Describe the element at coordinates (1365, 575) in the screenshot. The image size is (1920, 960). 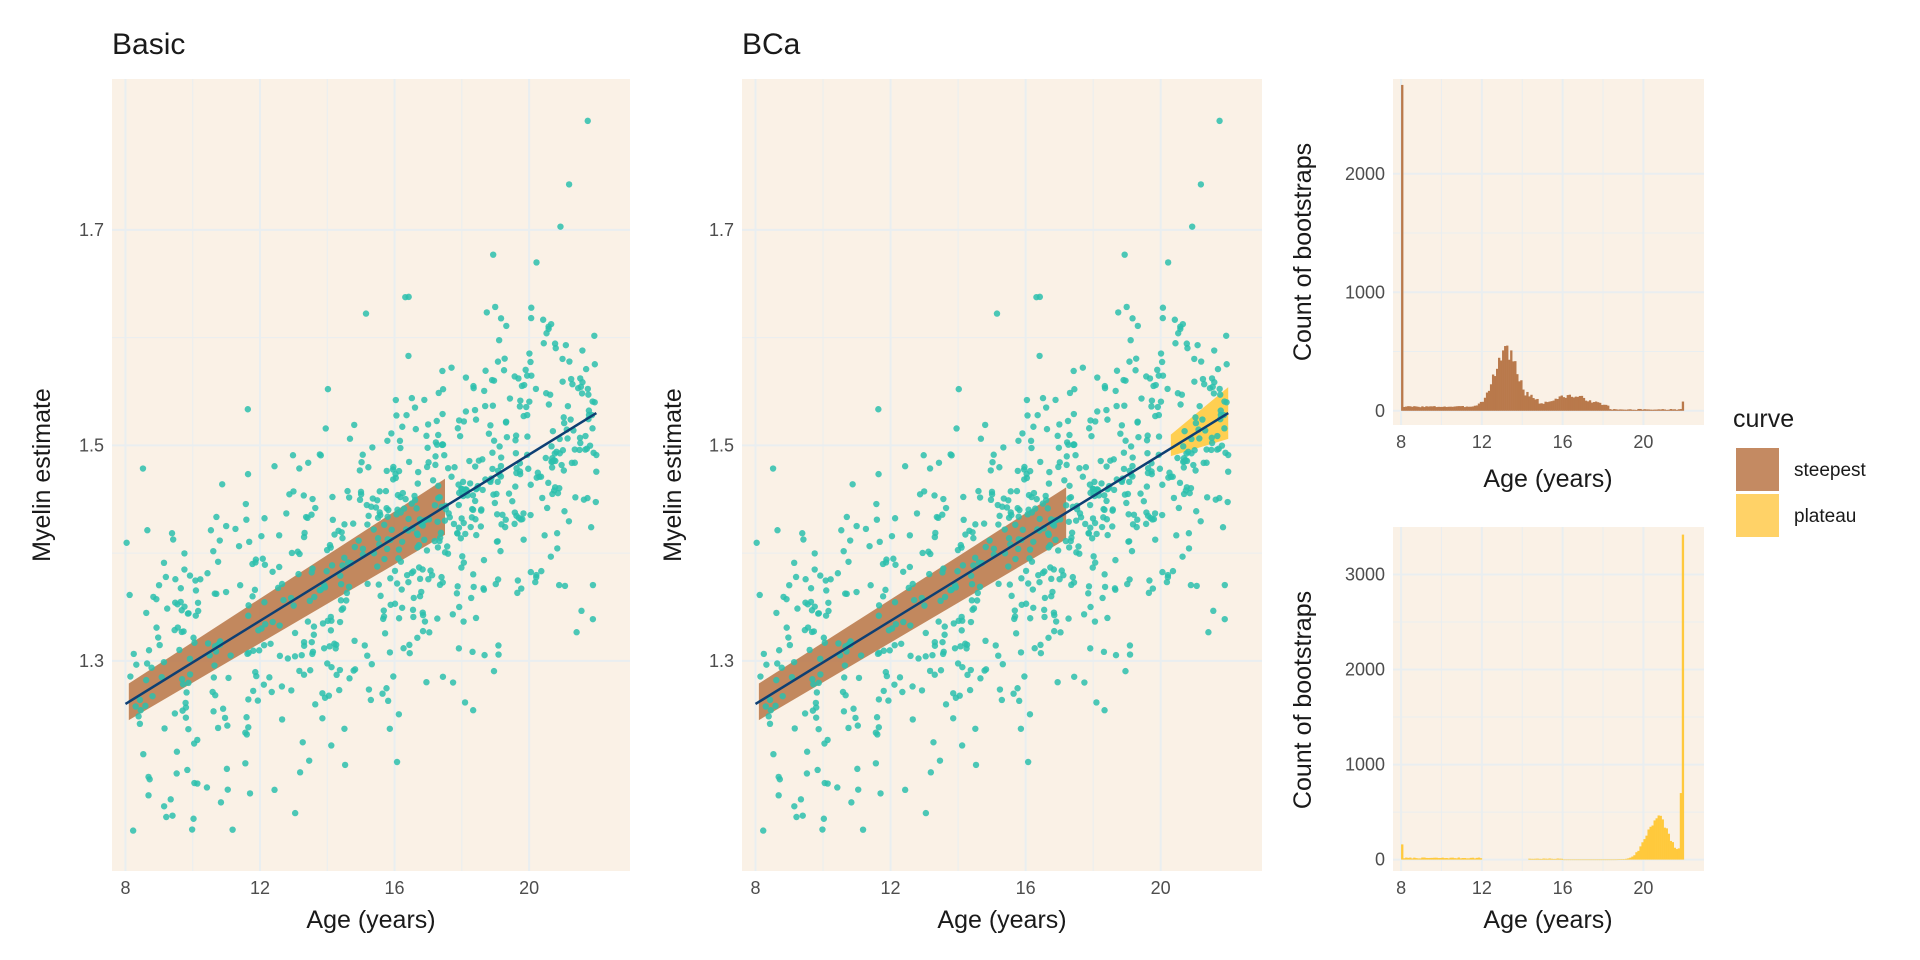
I see `y-tick-label: 3000` at that location.